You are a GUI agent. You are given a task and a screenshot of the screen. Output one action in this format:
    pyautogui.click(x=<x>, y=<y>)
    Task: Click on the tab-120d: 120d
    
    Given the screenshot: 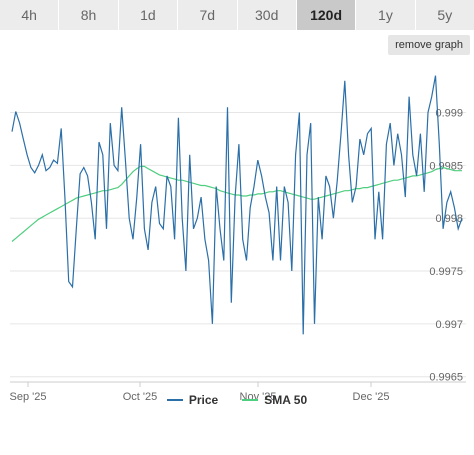 What is the action you would take?
    pyautogui.click(x=326, y=15)
    